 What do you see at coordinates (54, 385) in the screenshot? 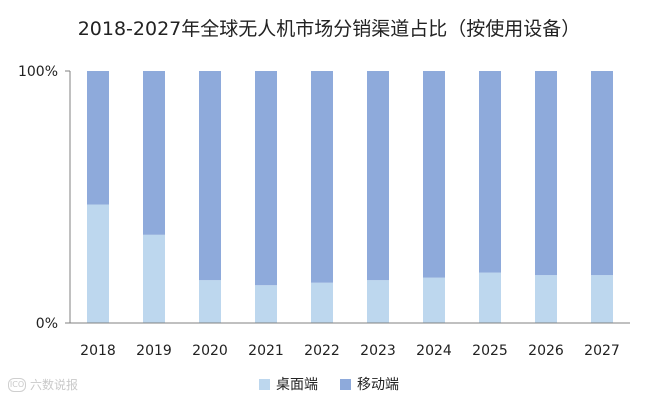
I see `watermark-text: 六数说报` at bounding box center [54, 385].